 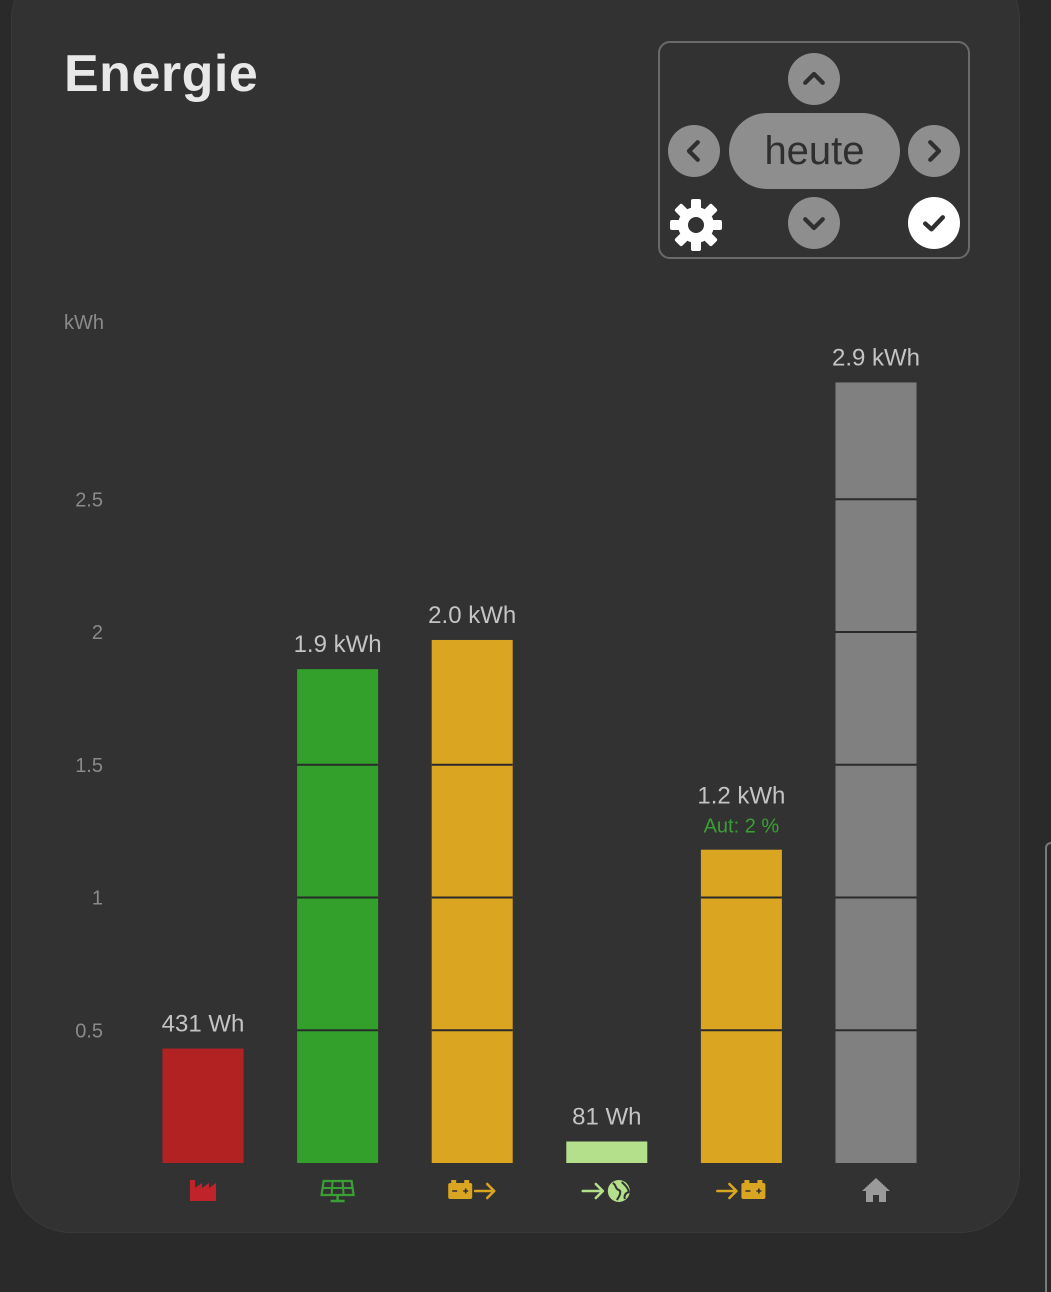 I want to click on confirm-button, so click(x=934, y=223).